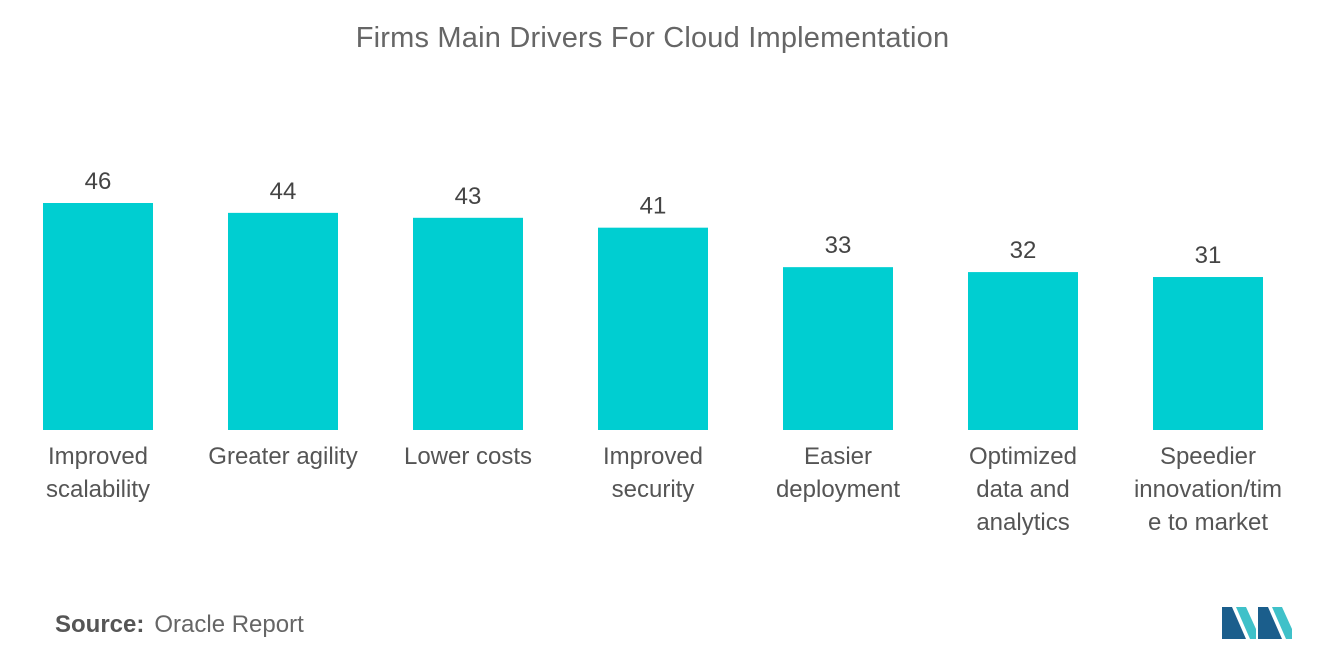 This screenshot has height=665, width=1320. Describe the element at coordinates (1023, 250) in the screenshot. I see `bar-value-label-6: 32` at that location.